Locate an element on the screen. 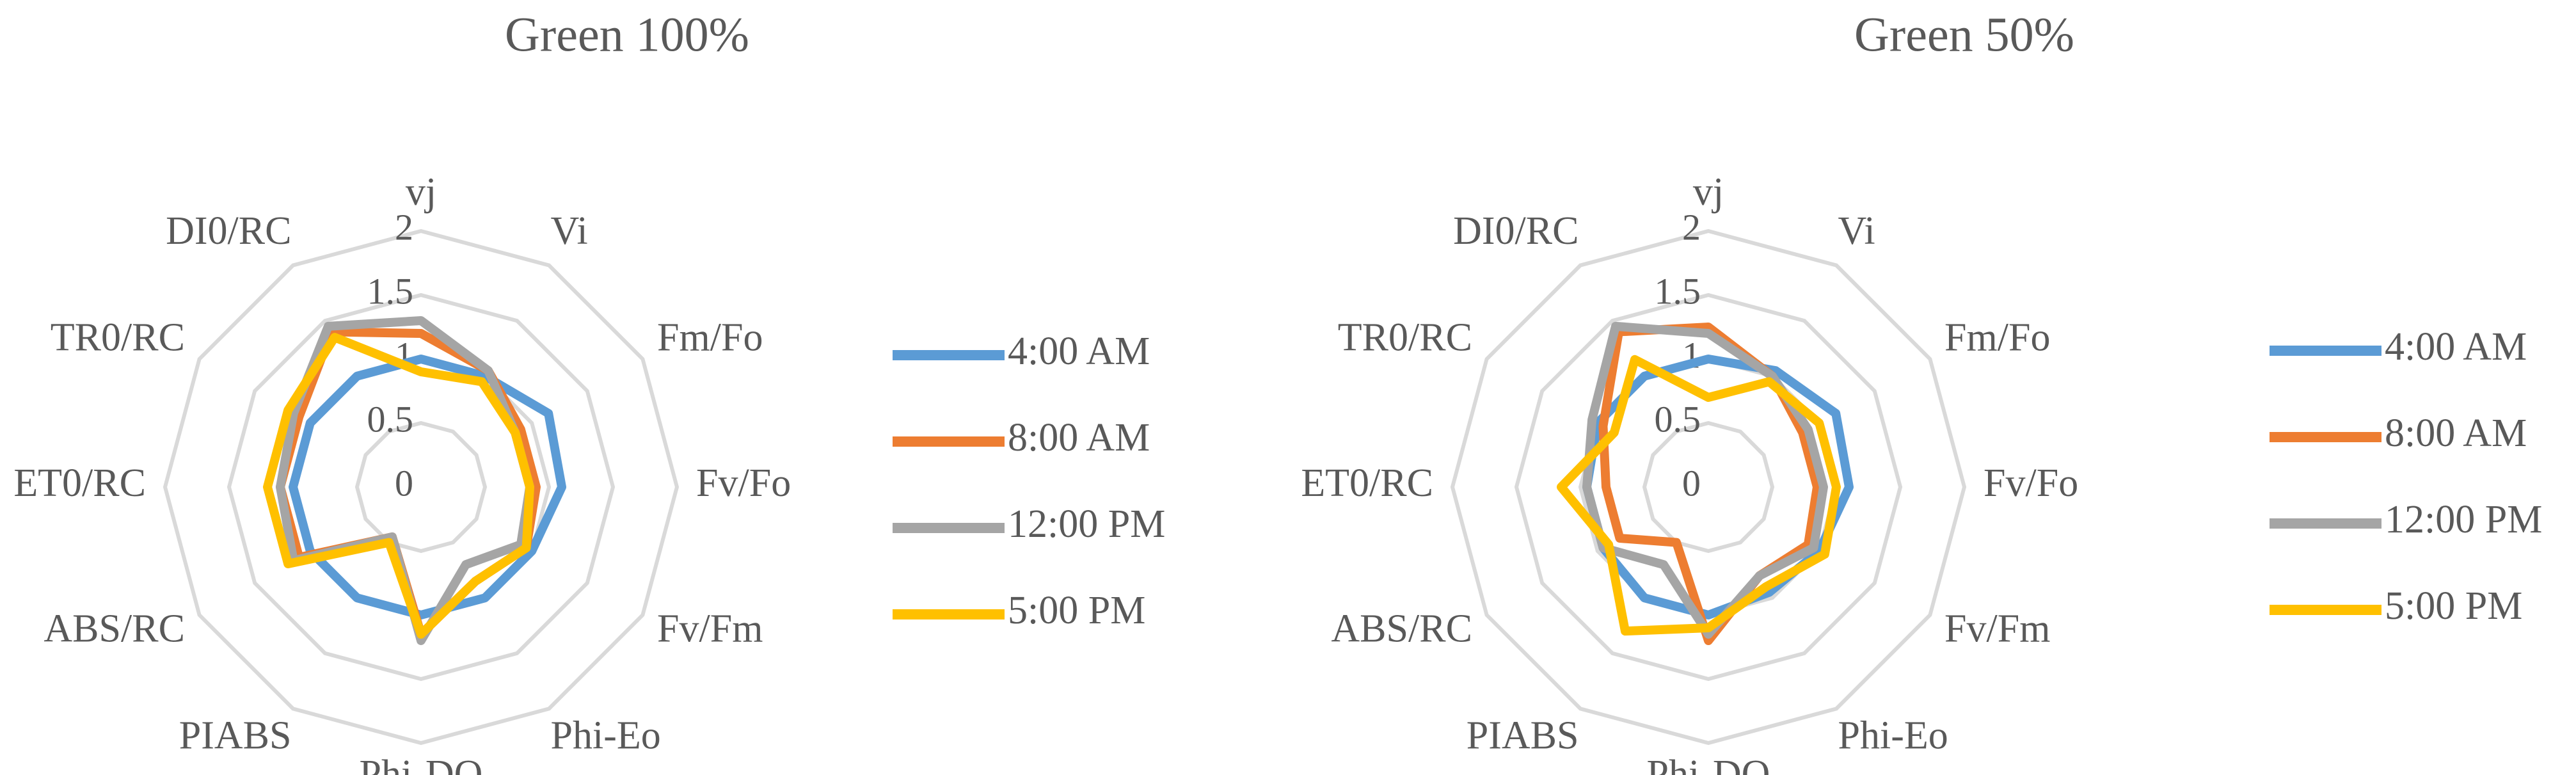  chart-title: Green 50% is located at coordinates (1964, 34).